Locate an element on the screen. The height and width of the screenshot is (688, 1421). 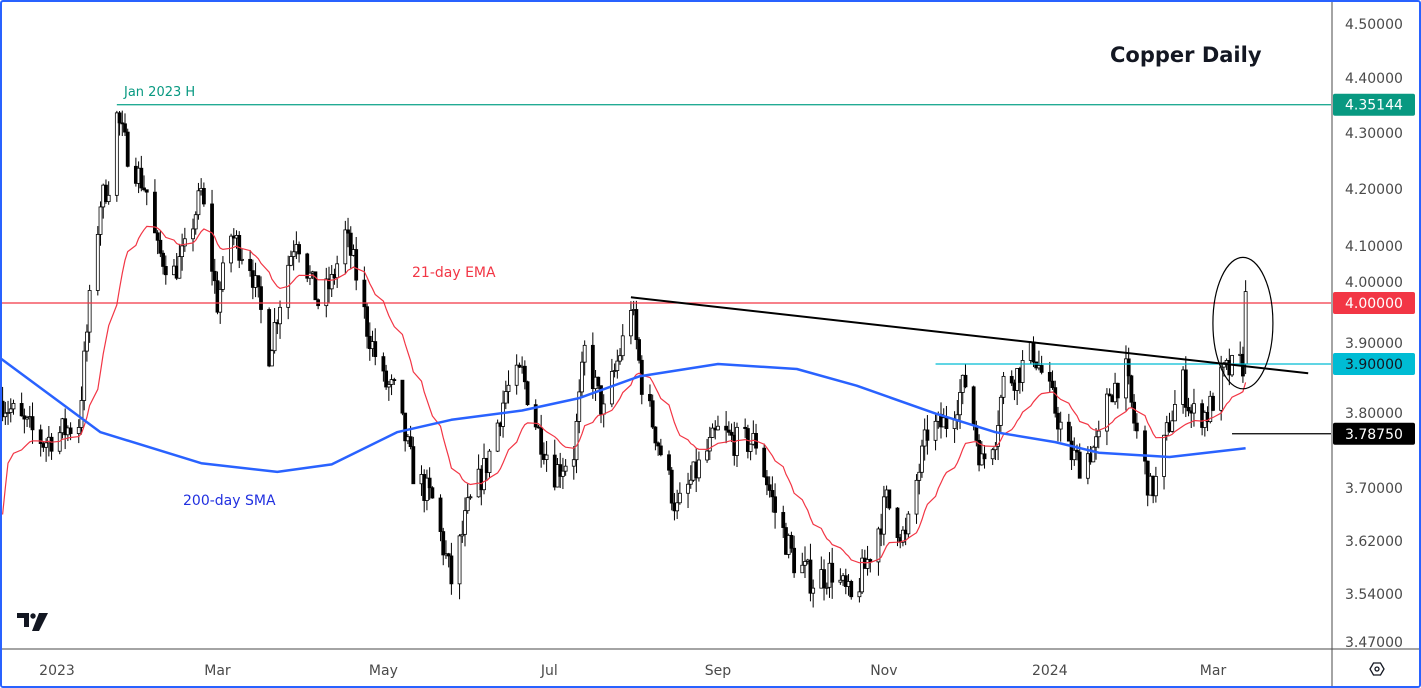
y-tick-label: 4.10000 is located at coordinates (1374, 247).